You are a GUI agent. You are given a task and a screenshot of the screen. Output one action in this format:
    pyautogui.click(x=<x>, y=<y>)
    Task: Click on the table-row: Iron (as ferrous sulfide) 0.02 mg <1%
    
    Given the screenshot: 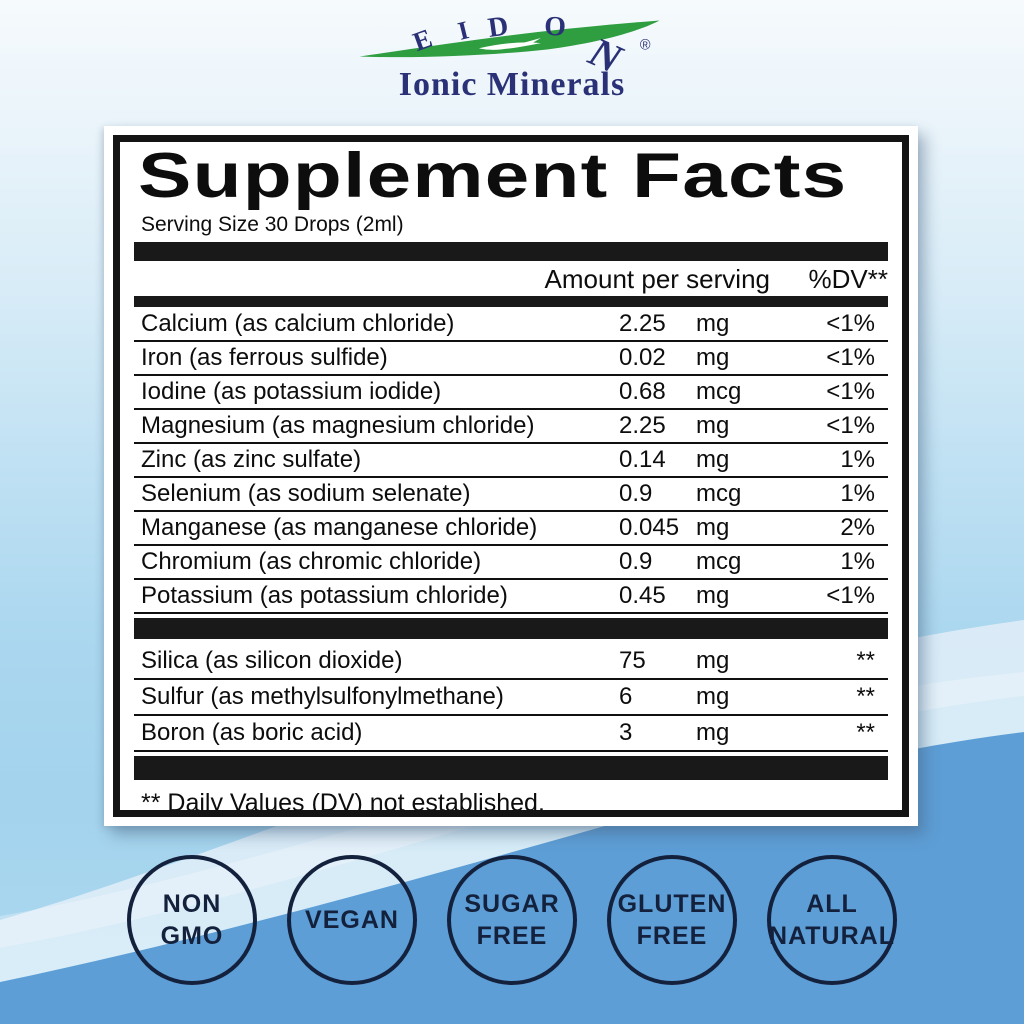 What is the action you would take?
    pyautogui.click(x=511, y=359)
    